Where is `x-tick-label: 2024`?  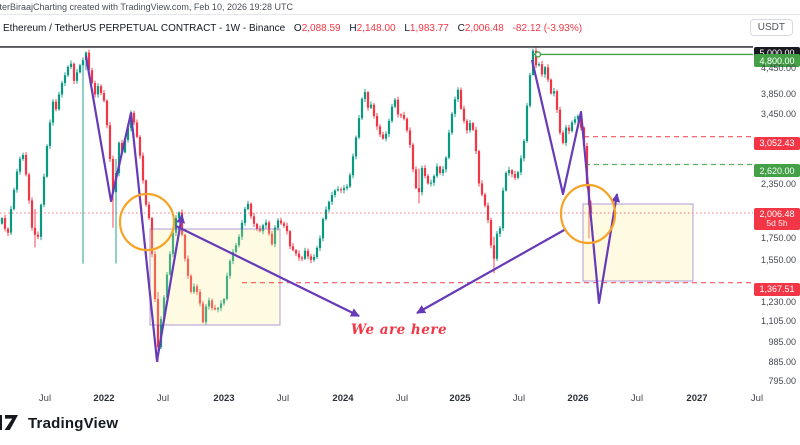
x-tick-label: 2024 is located at coordinates (343, 398).